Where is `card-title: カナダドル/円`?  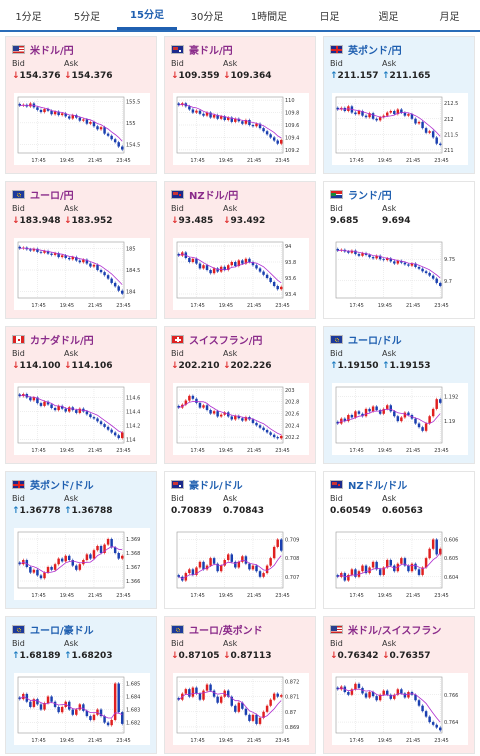 card-title: カナダドル/円 is located at coordinates (53, 339).